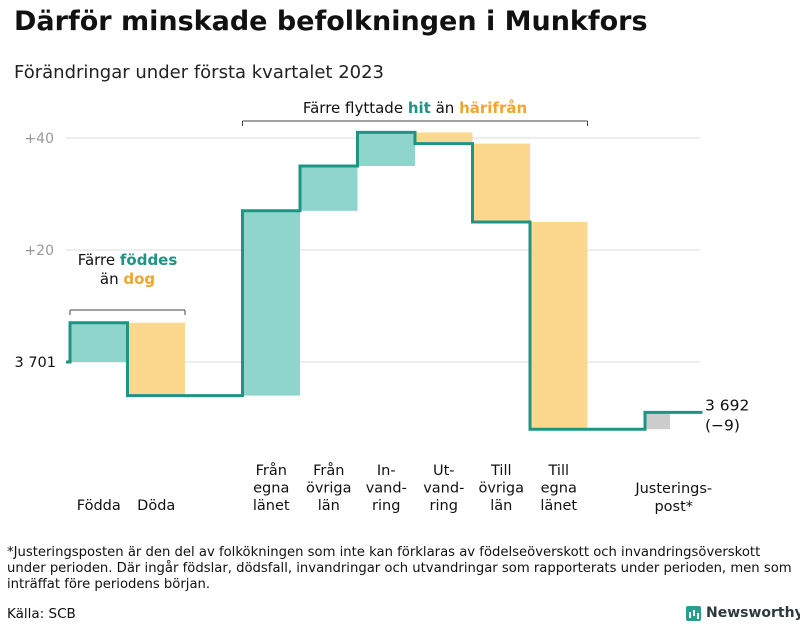 The width and height of the screenshot is (800, 625). Describe the element at coordinates (199, 72) in the screenshot. I see `chart-subtitle: Förändringar under första kvartalet 2023` at that location.